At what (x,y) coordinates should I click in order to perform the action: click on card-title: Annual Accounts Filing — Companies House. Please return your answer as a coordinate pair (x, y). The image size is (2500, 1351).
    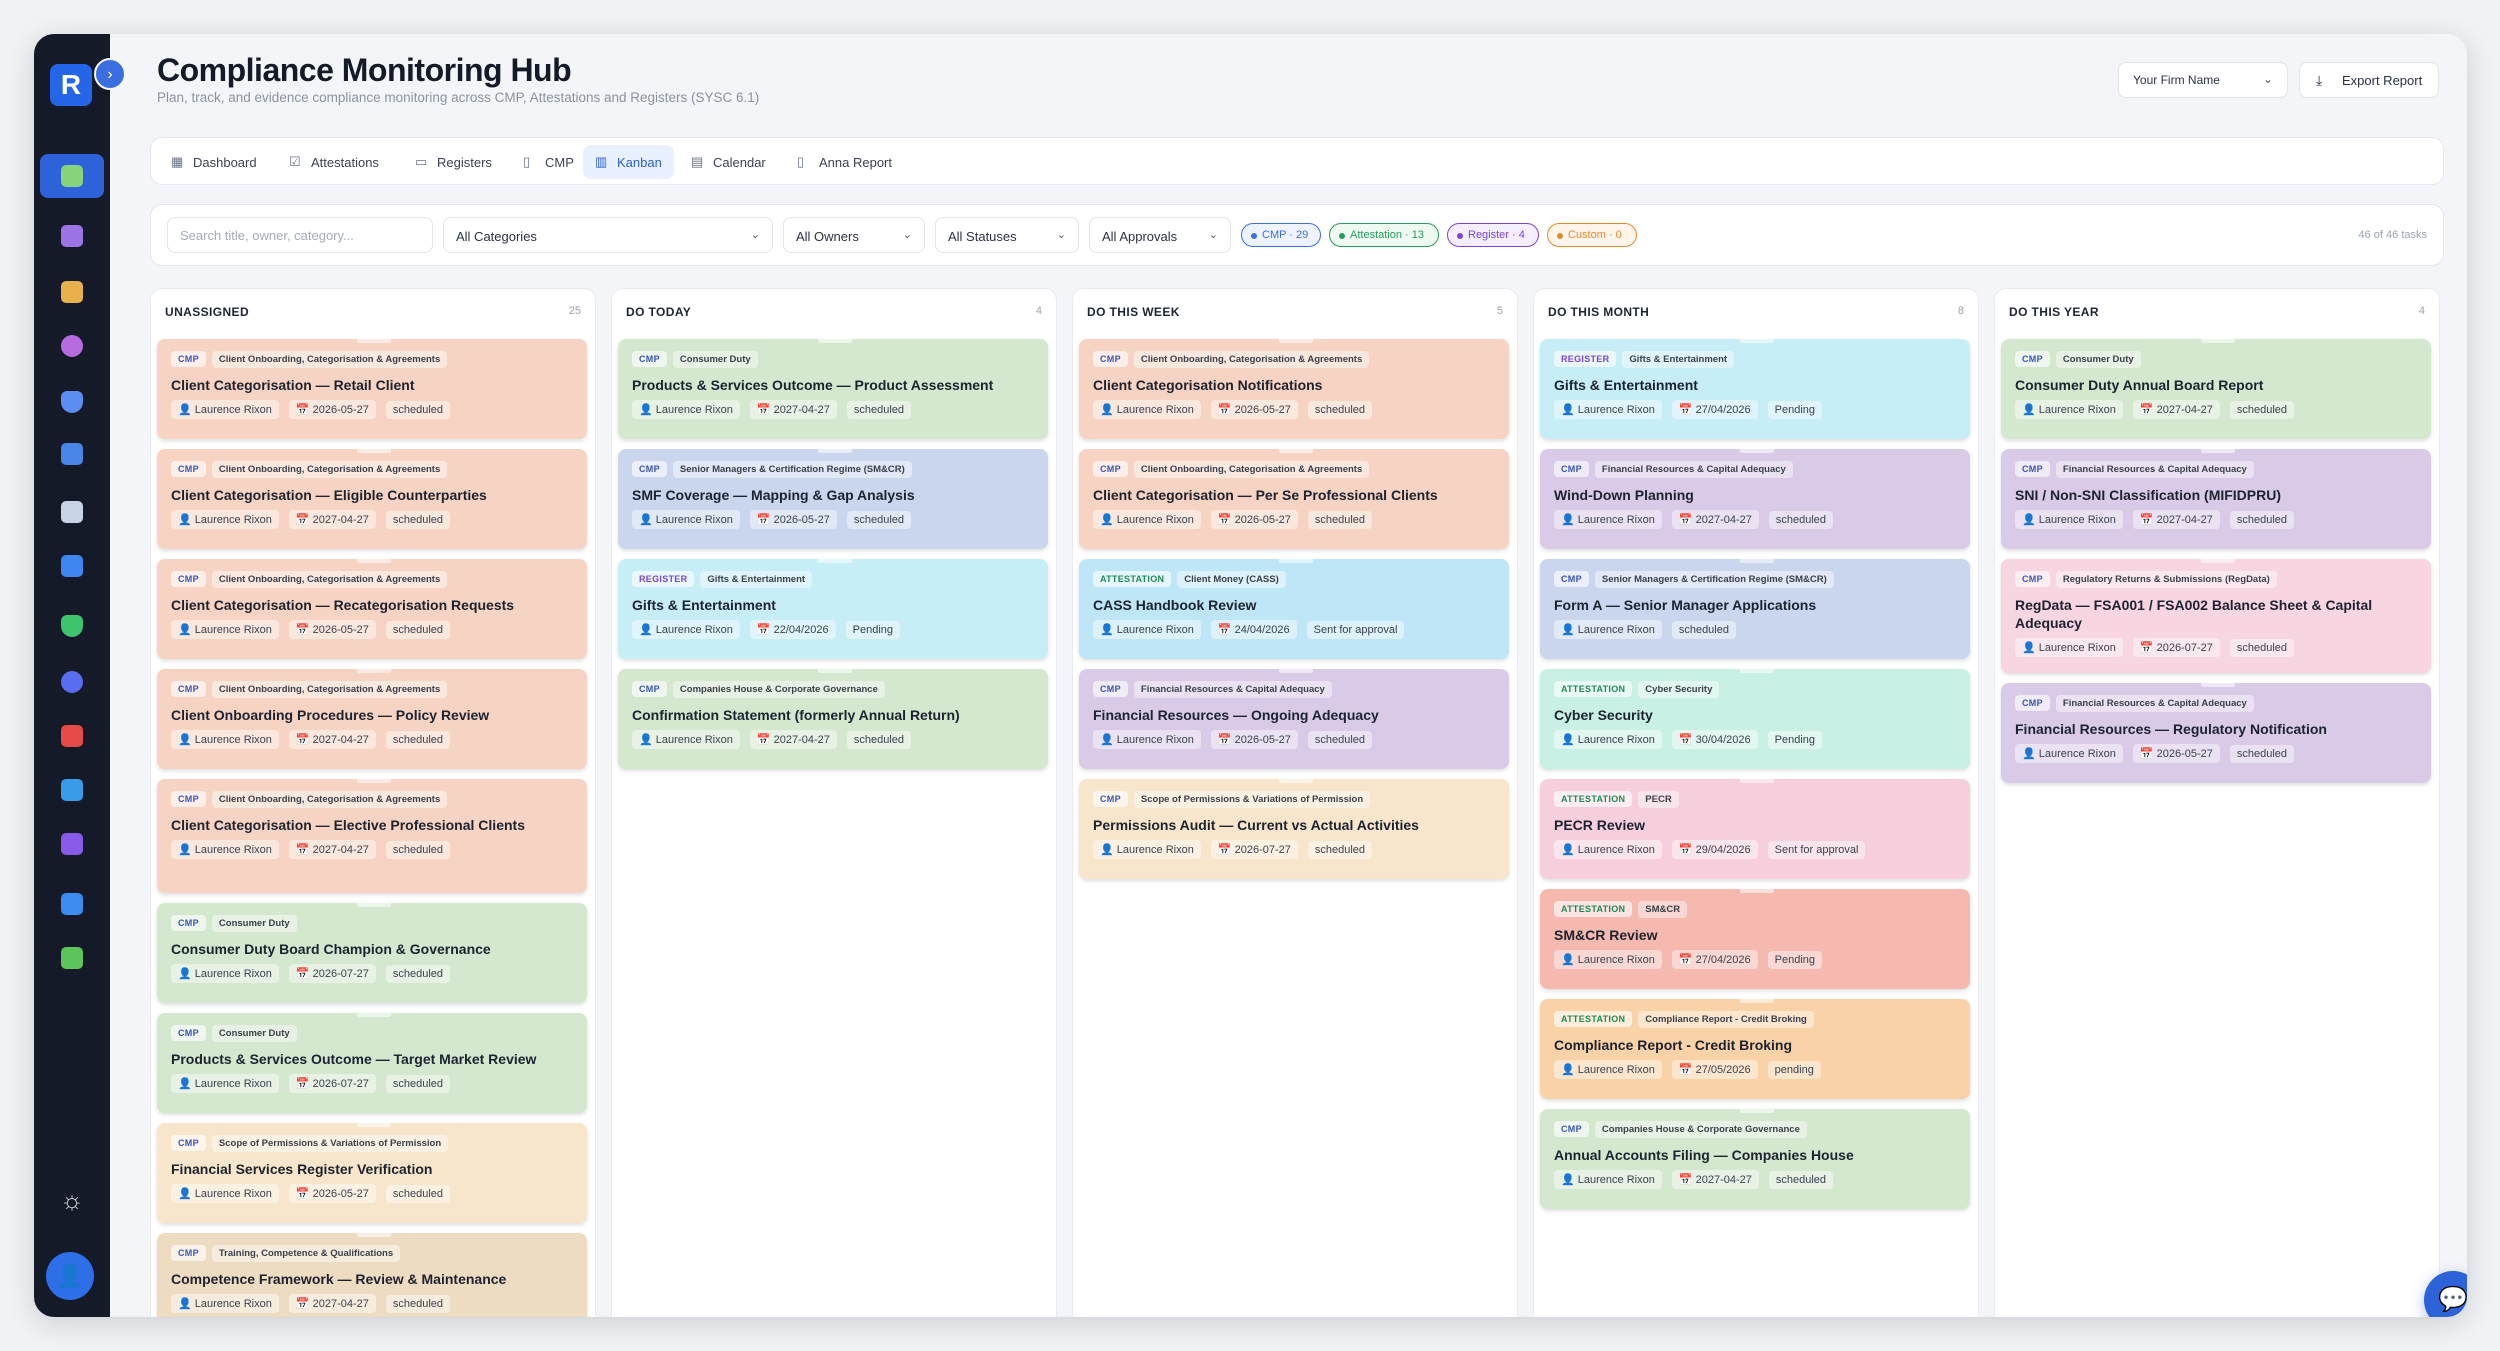
    Looking at the image, I should click on (1704, 1155).